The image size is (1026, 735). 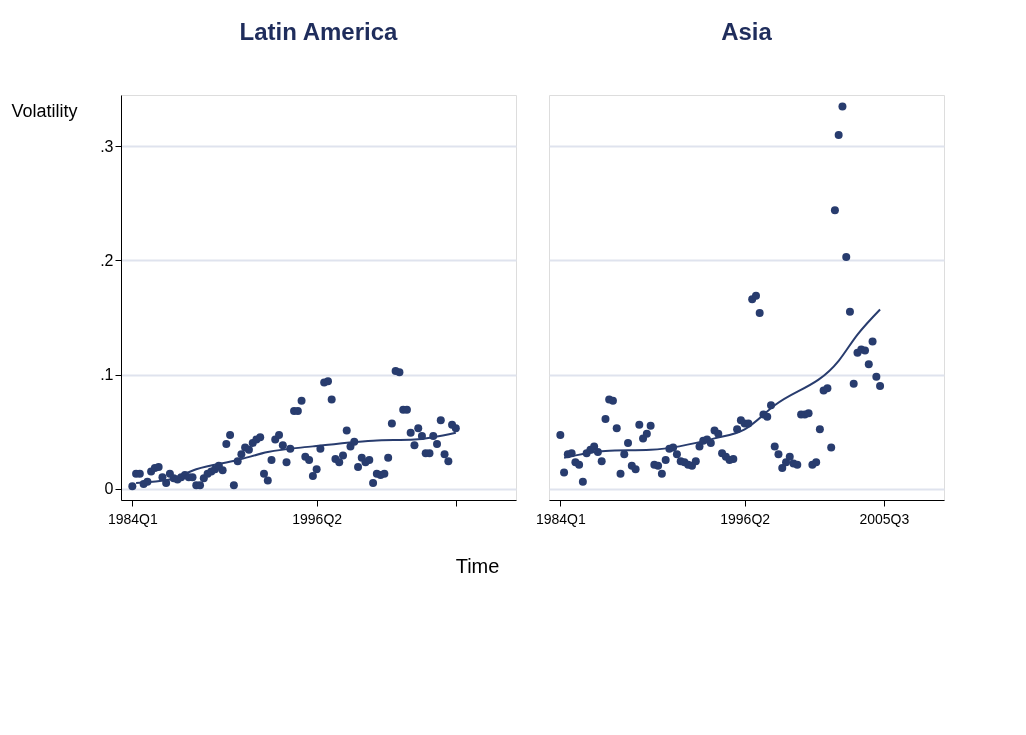 I want to click on chart-title: Latin America, so click(x=319, y=31).